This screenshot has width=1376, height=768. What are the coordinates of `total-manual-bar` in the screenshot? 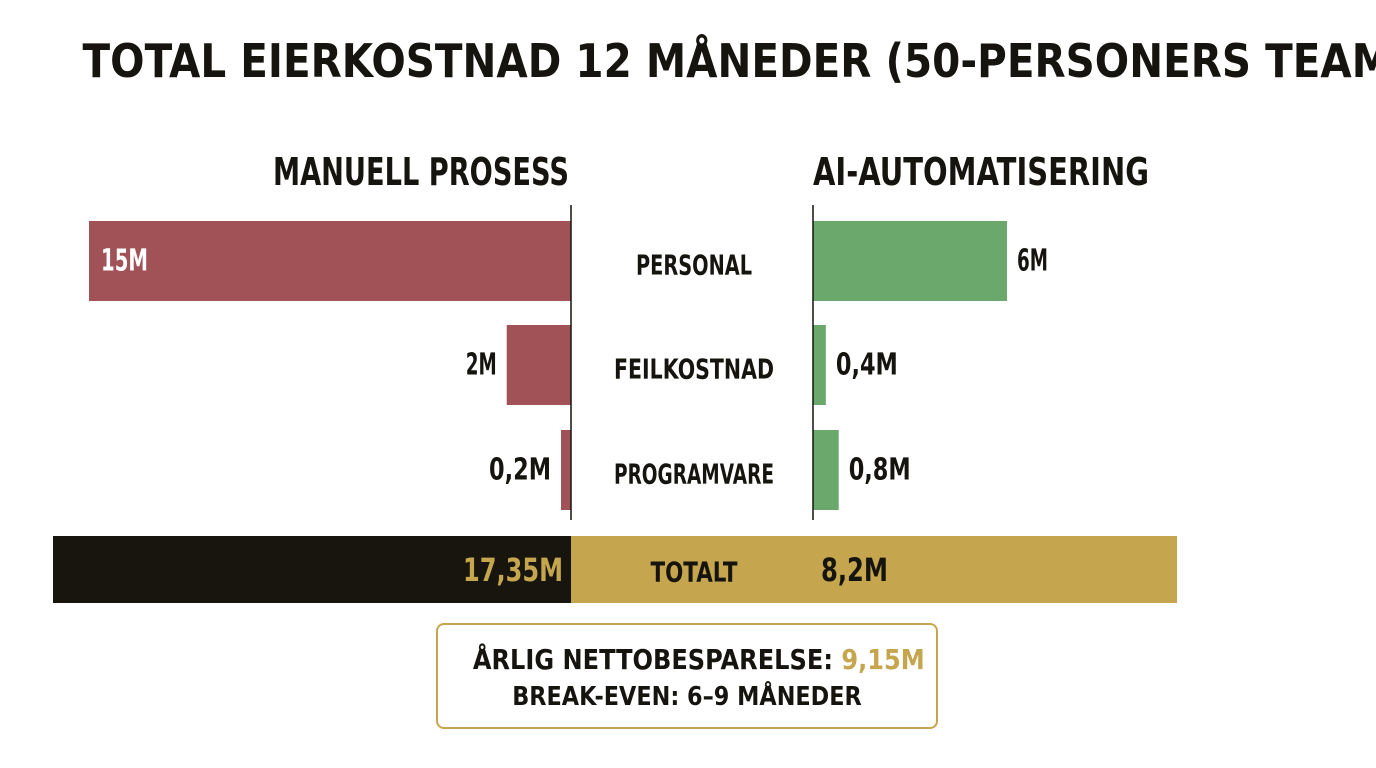 It's located at (312, 569).